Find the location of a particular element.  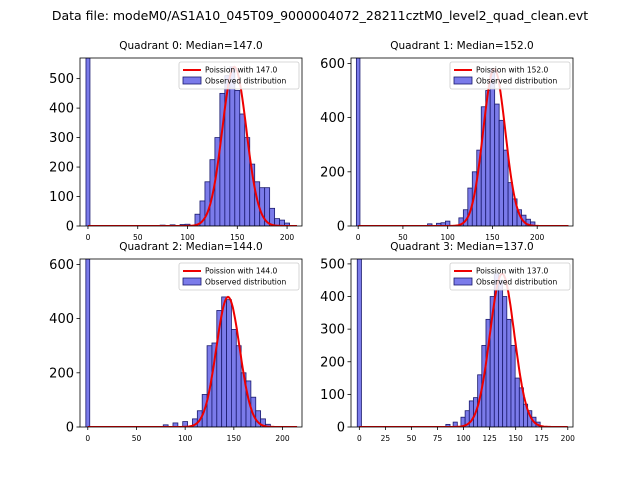

legend: Poission with 152.0 Observed distribution is located at coordinates (510, 75).